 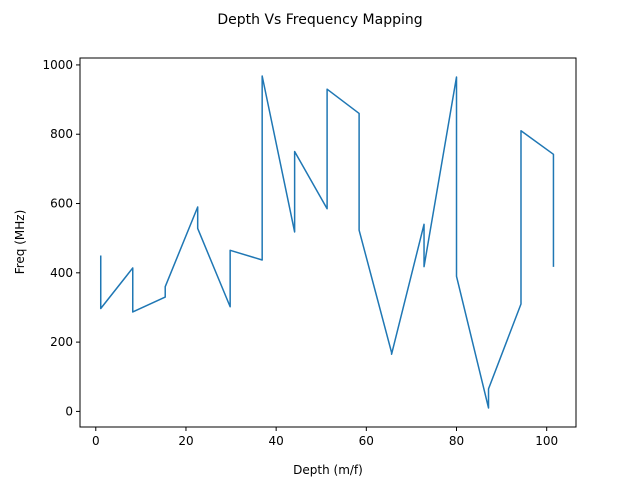 I want to click on x-tick-label: 40, so click(x=276, y=441).